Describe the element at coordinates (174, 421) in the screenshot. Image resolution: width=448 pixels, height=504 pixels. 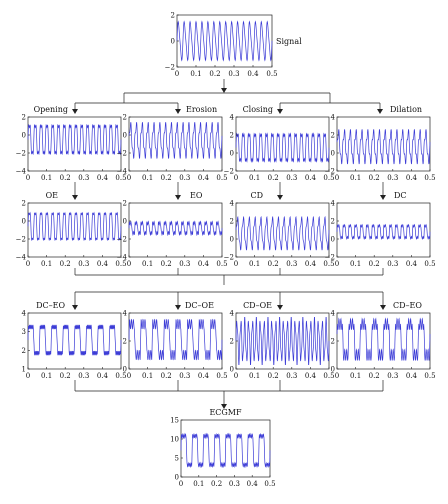
I see `y-tick-label: 15` at that location.